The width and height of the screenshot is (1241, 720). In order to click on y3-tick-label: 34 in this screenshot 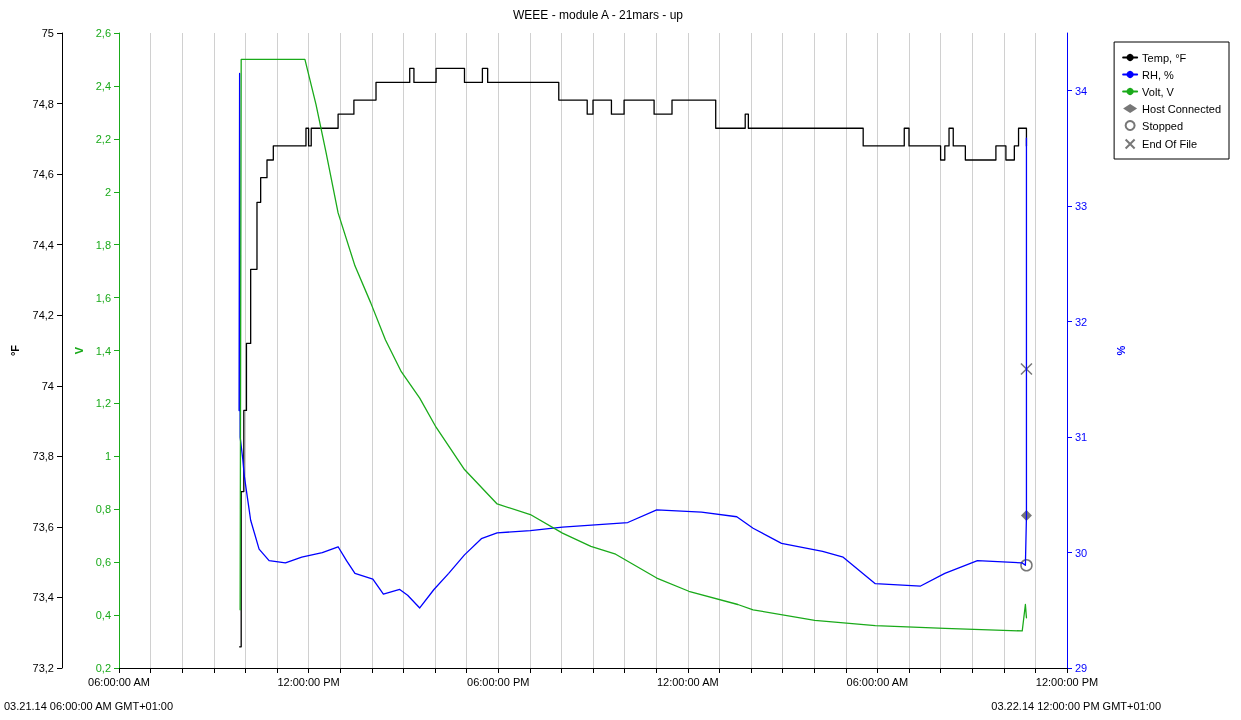, I will do `click(1081, 90)`.